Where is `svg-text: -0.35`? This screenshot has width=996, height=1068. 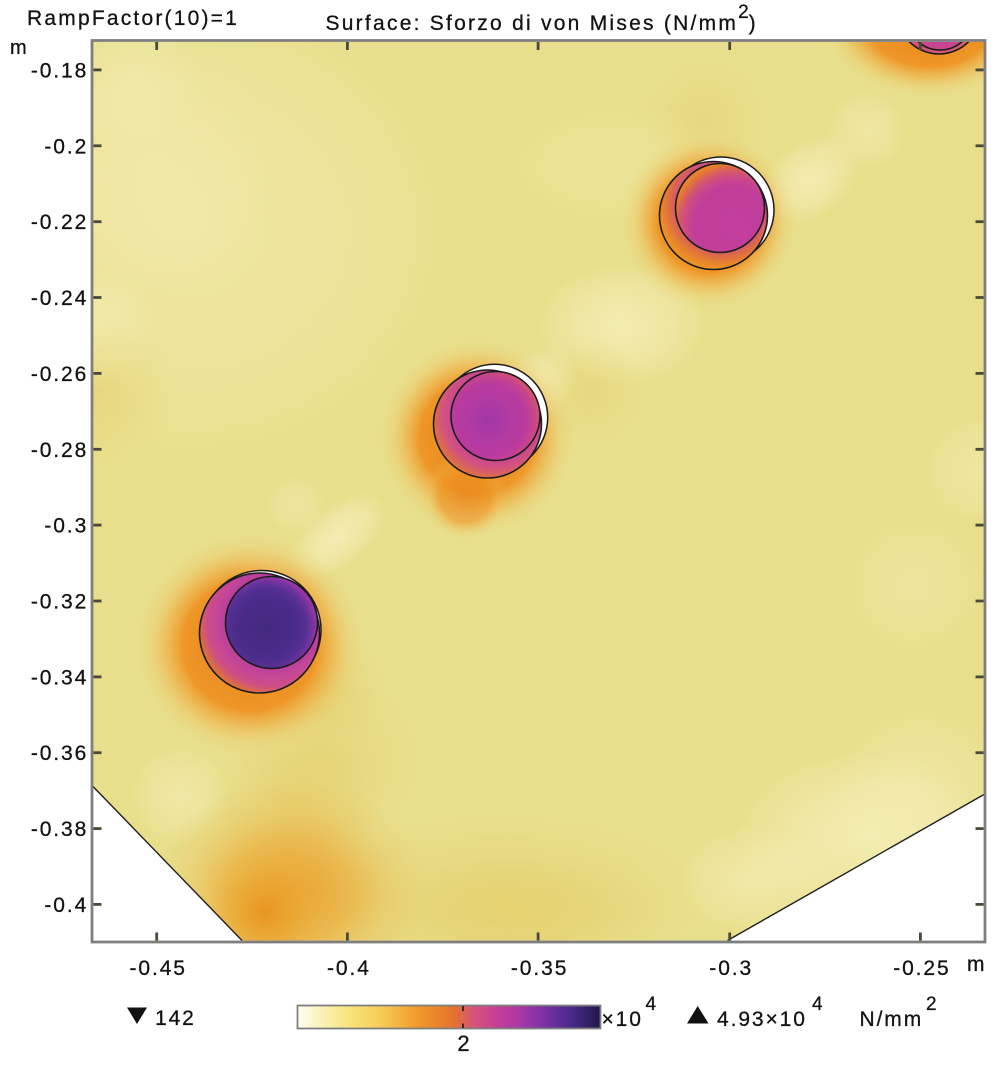
svg-text: -0.35 is located at coordinates (539, 968).